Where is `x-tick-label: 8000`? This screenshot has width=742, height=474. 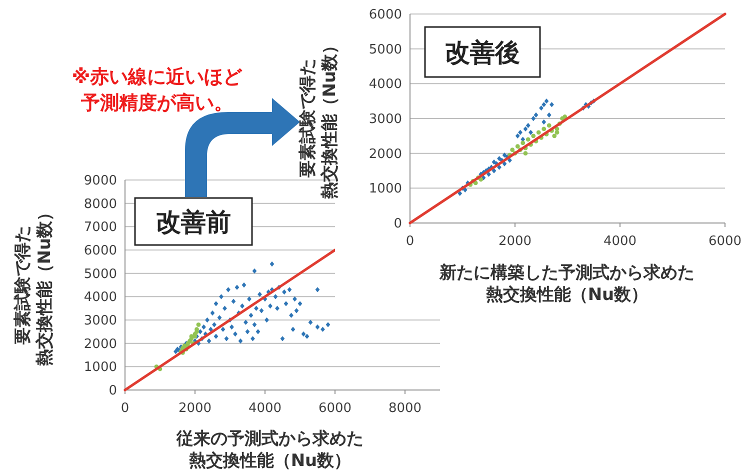 x-tick-label: 8000 is located at coordinates (405, 408).